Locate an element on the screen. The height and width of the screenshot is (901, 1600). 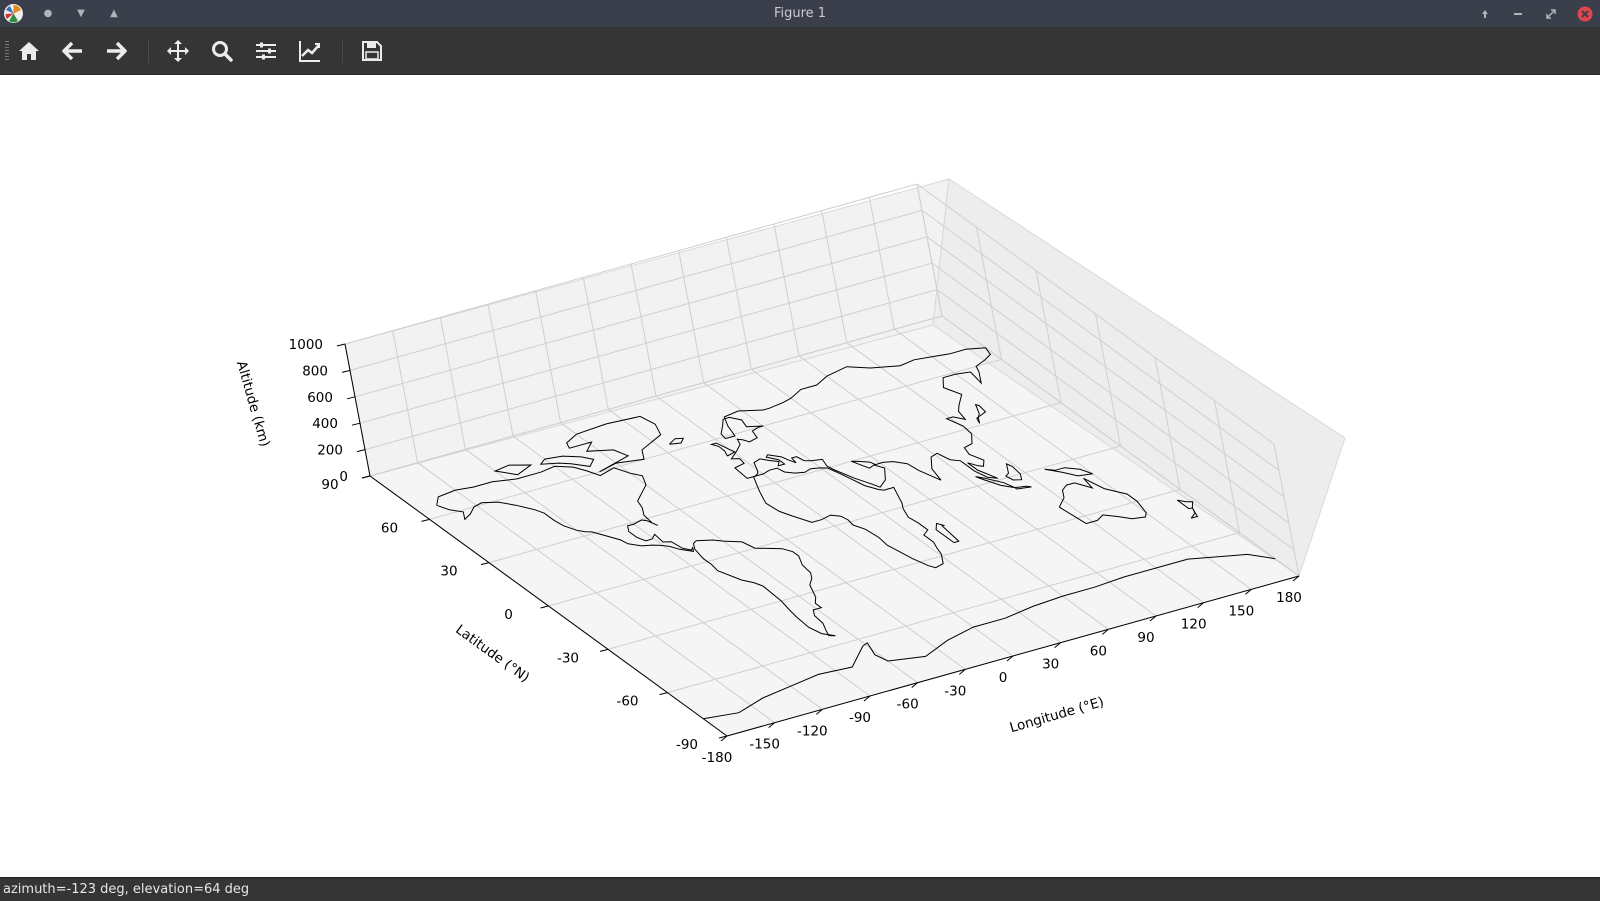
home-button is located at coordinates (29, 51).